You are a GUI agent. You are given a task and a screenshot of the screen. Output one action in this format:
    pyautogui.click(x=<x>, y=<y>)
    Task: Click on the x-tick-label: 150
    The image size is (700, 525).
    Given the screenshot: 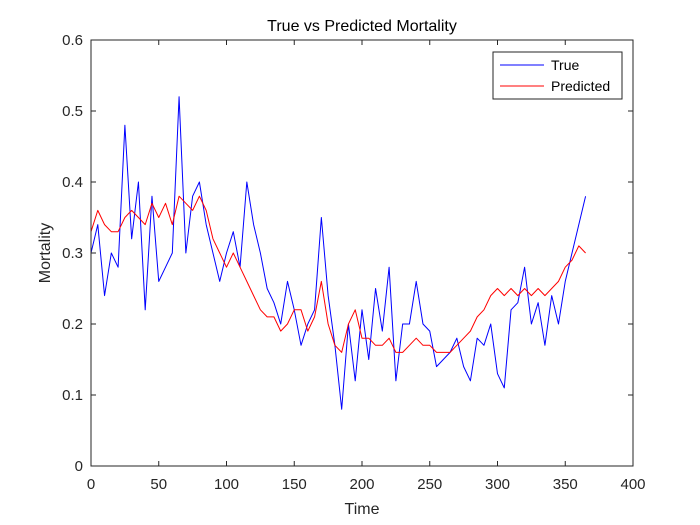 What is the action you would take?
    pyautogui.click(x=294, y=484)
    